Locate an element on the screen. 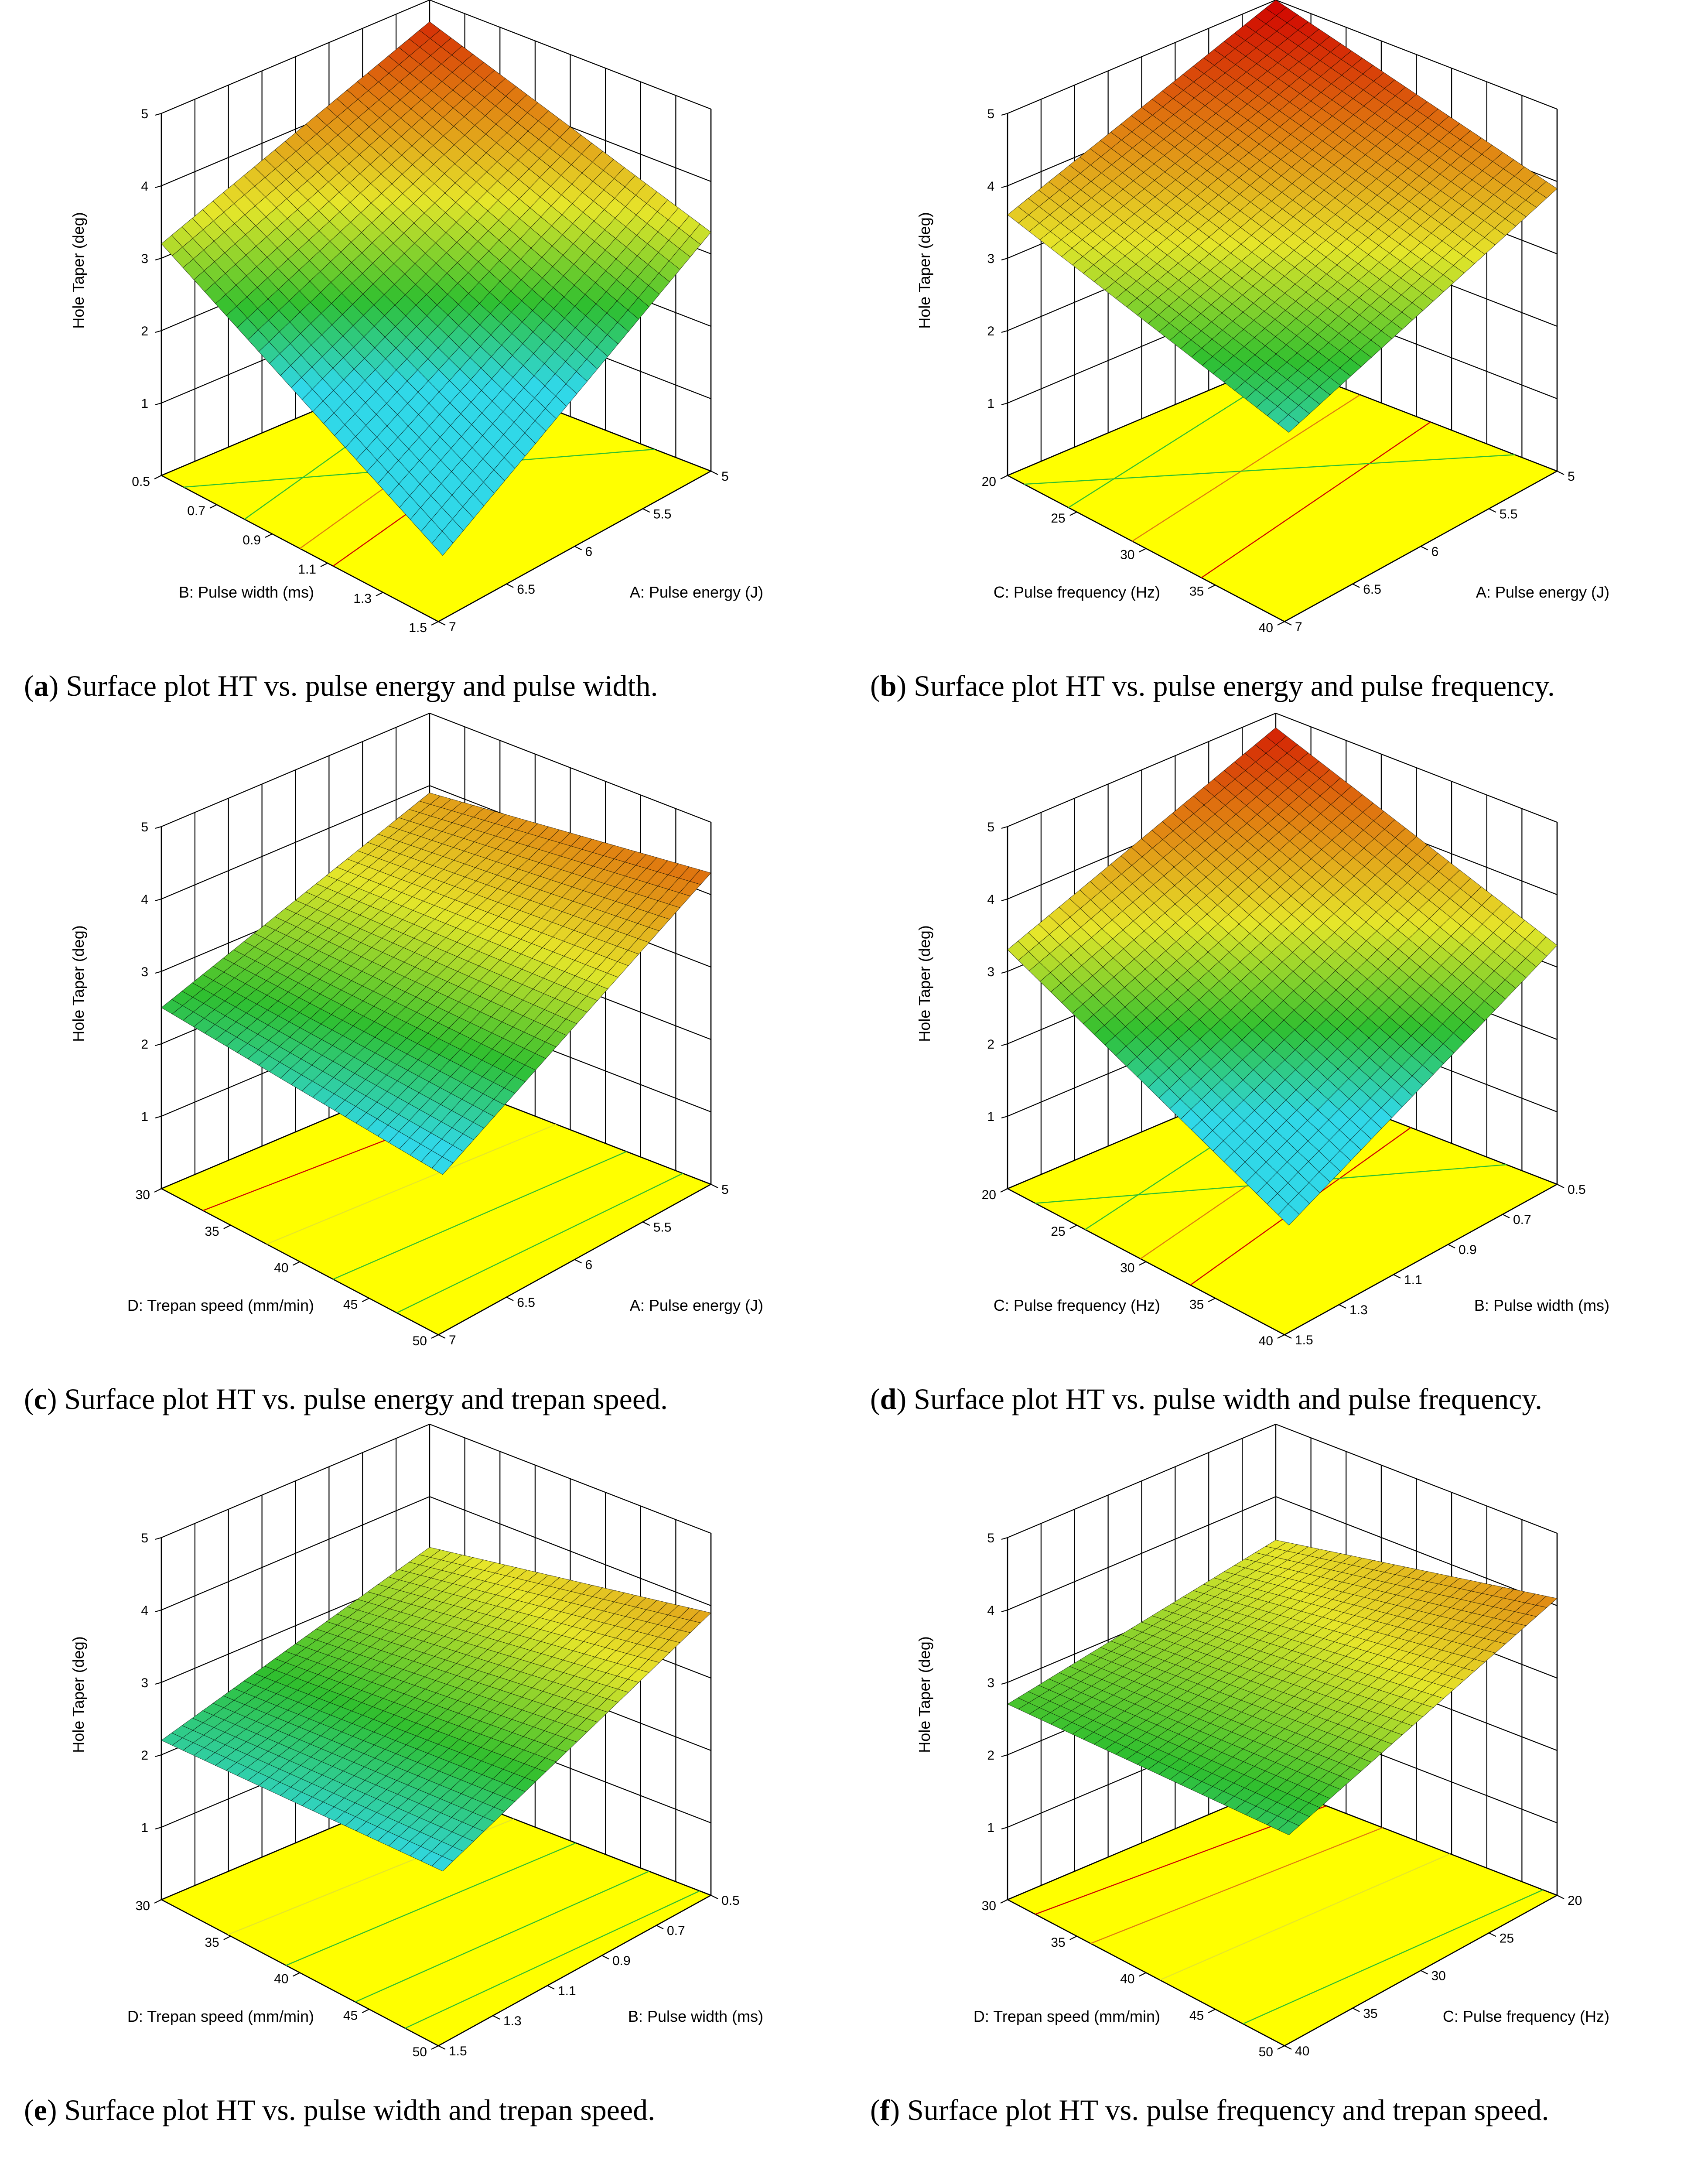 The width and height of the screenshot is (1708, 2157). x-axis-title: B: Pulse width (ms) is located at coordinates (246, 592).